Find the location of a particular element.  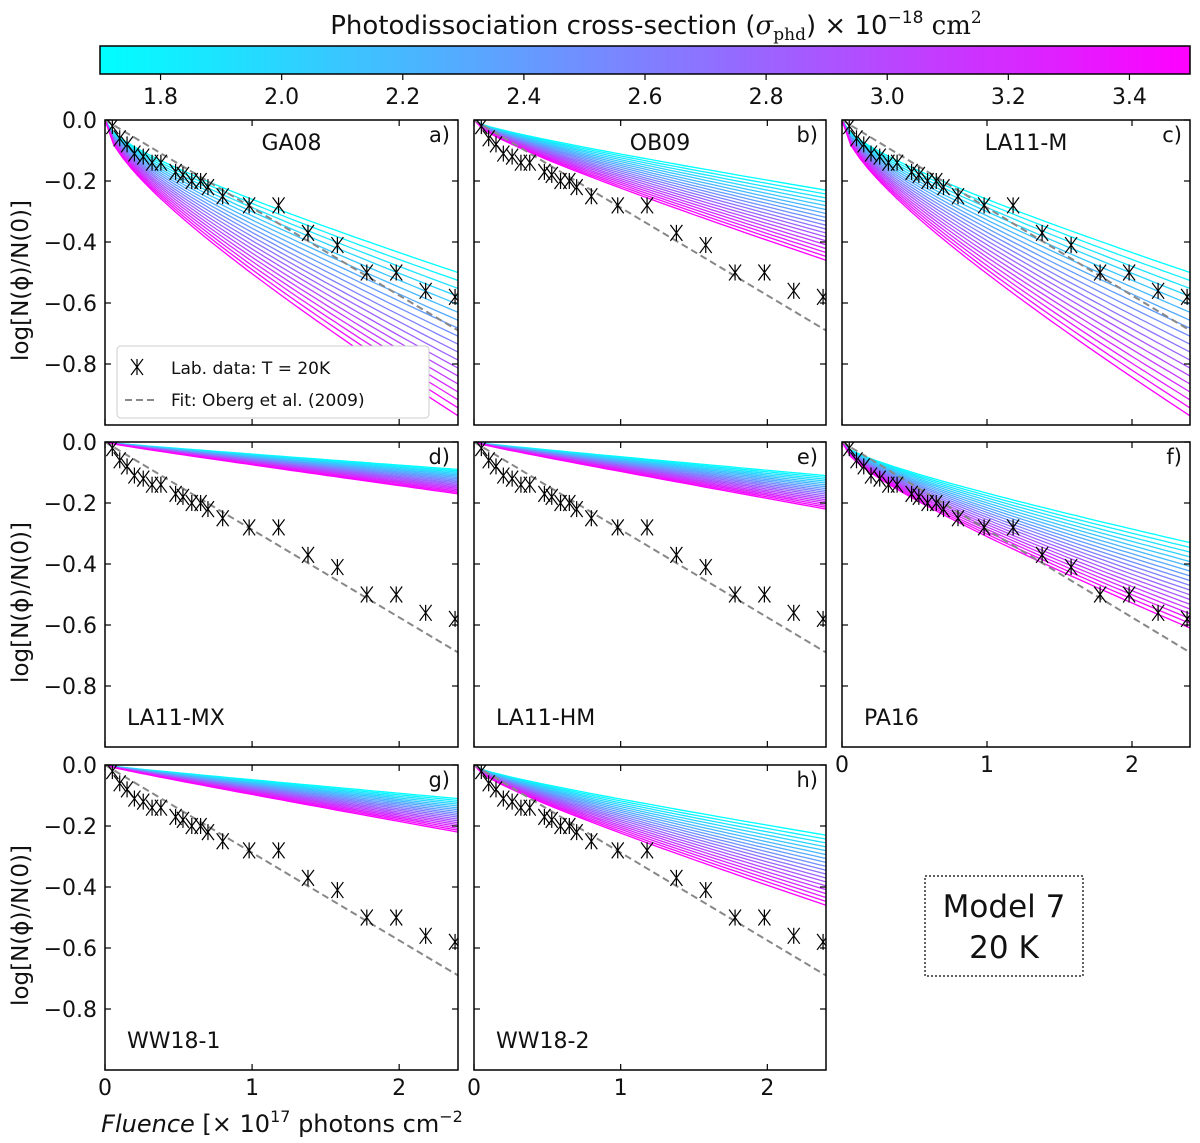

panel-la11-hm: e) LA11-HM is located at coordinates (650, 594).